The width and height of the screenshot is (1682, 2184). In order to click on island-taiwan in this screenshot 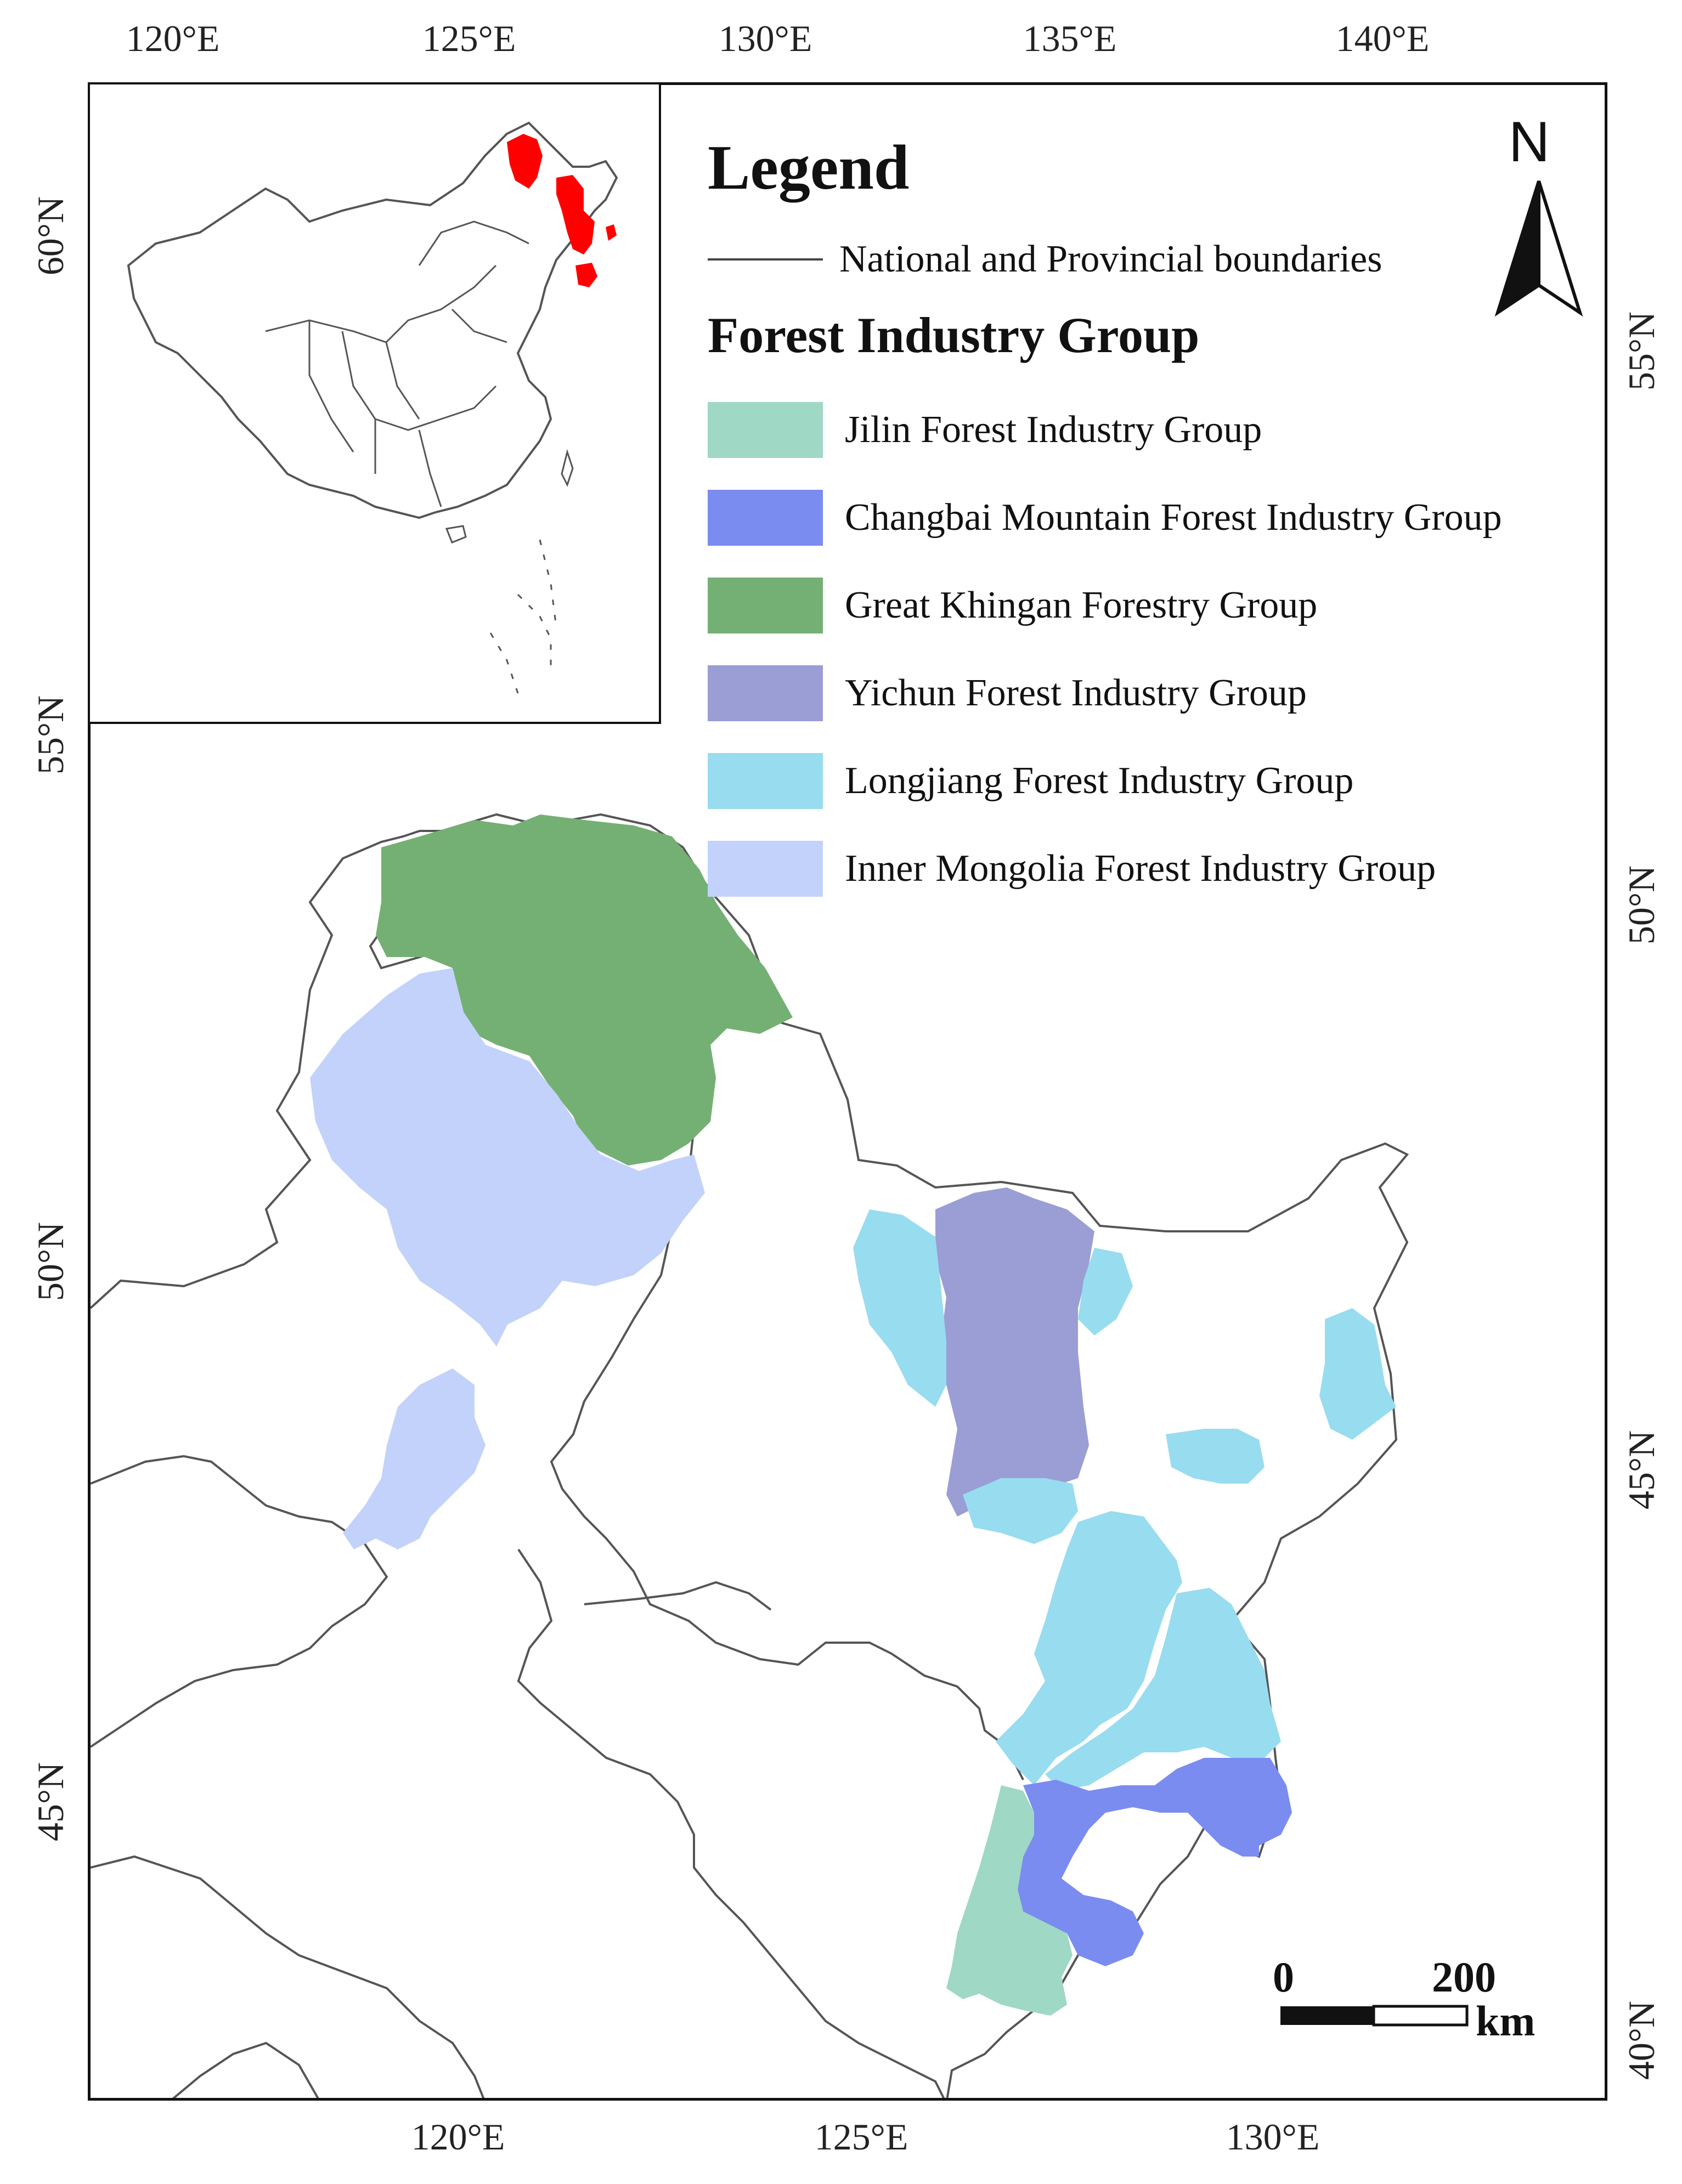, I will do `click(567, 468)`.